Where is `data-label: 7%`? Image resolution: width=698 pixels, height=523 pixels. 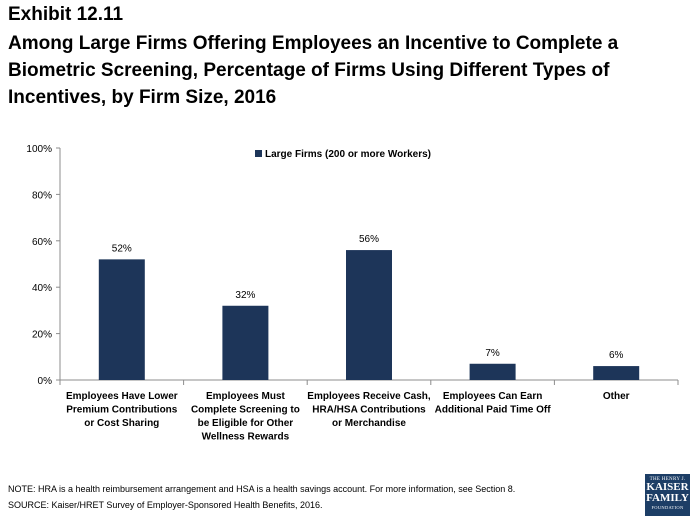 data-label: 7% is located at coordinates (492, 353).